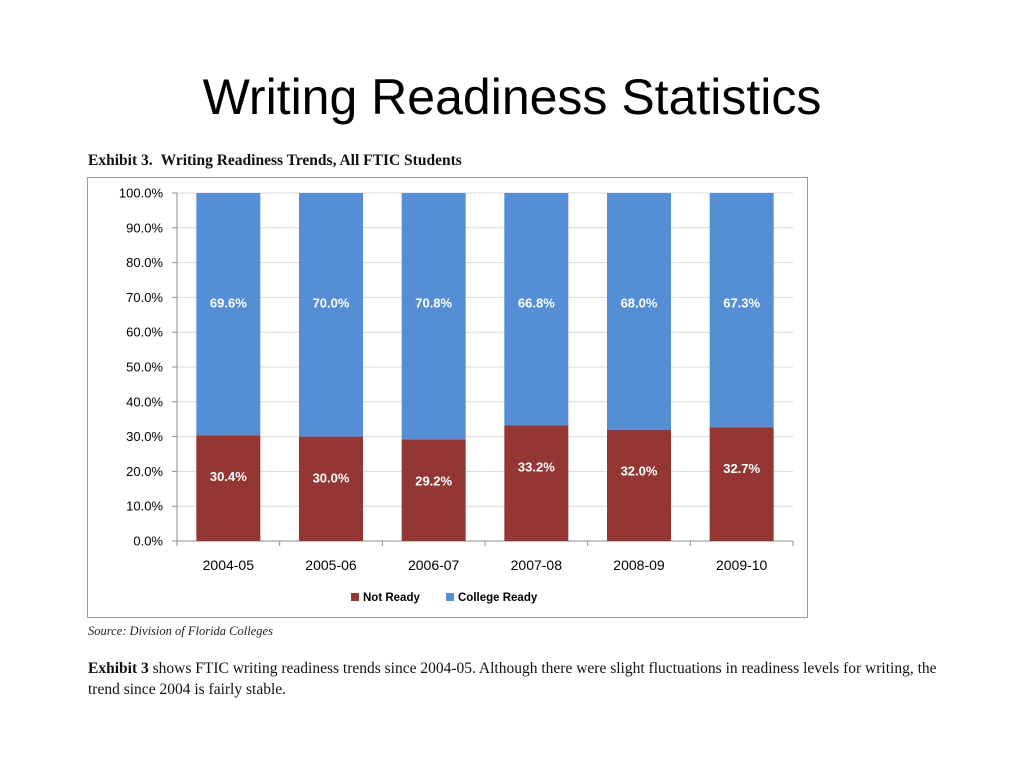 This screenshot has width=1024, height=768. What do you see at coordinates (444, 598) in the screenshot?
I see `legend: Not Ready College Ready` at bounding box center [444, 598].